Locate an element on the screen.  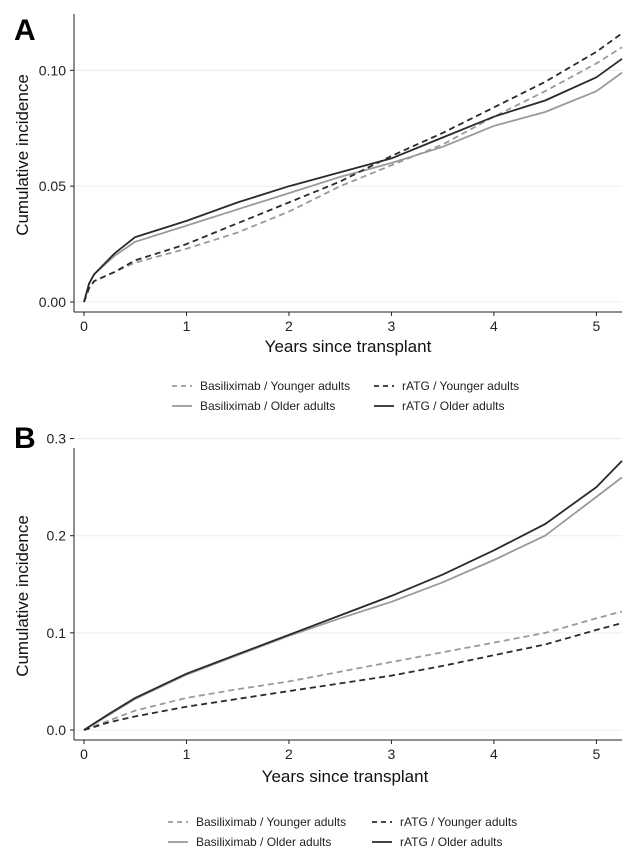
panel-a-x-tick-label: 4 is located at coordinates (494, 326).